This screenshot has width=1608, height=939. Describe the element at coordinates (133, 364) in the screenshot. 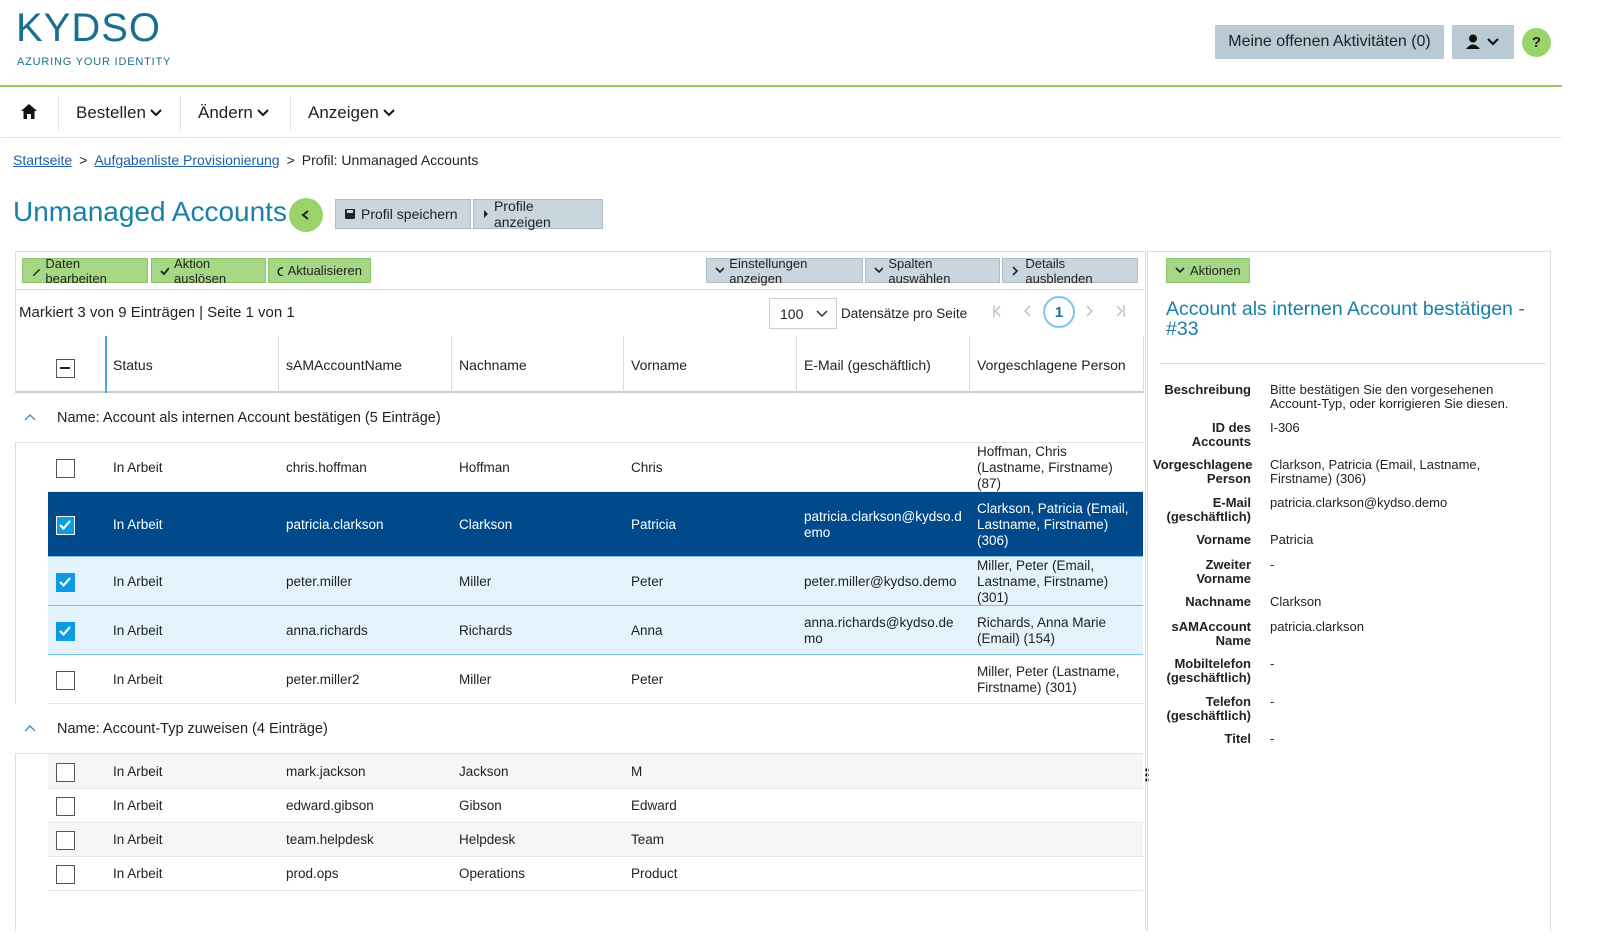

I see `column-header: Status` at that location.